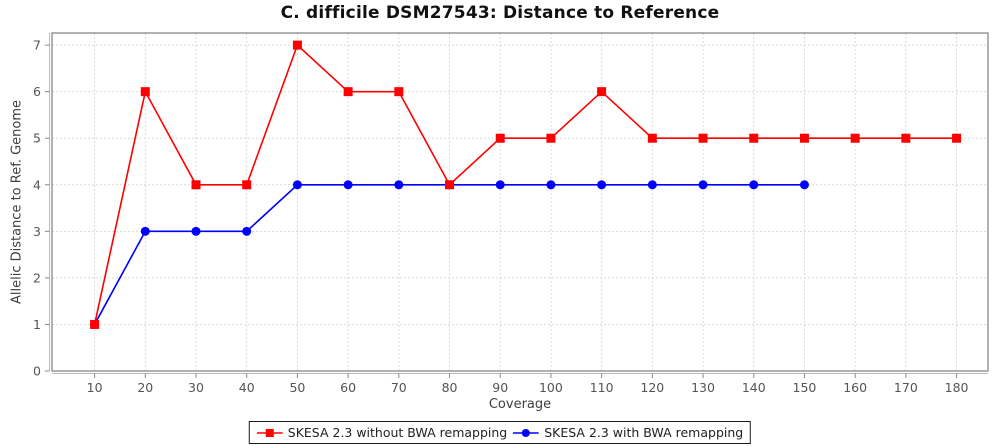  What do you see at coordinates (520, 404) in the screenshot?
I see `x-axis-label: Coverage` at bounding box center [520, 404].